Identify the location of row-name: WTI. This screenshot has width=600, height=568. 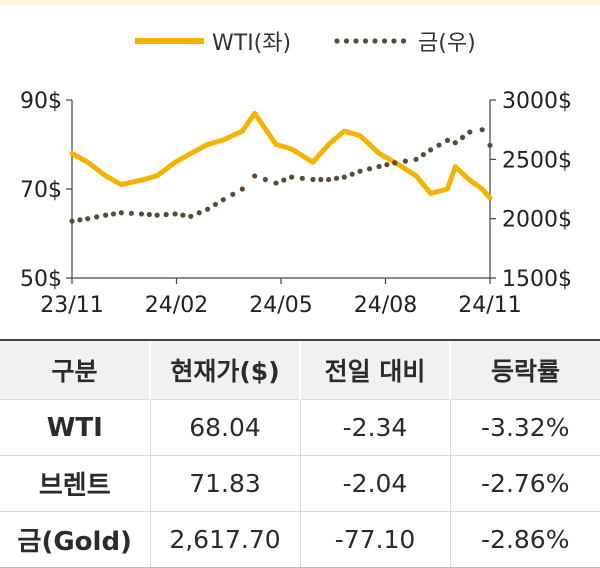
(75, 428).